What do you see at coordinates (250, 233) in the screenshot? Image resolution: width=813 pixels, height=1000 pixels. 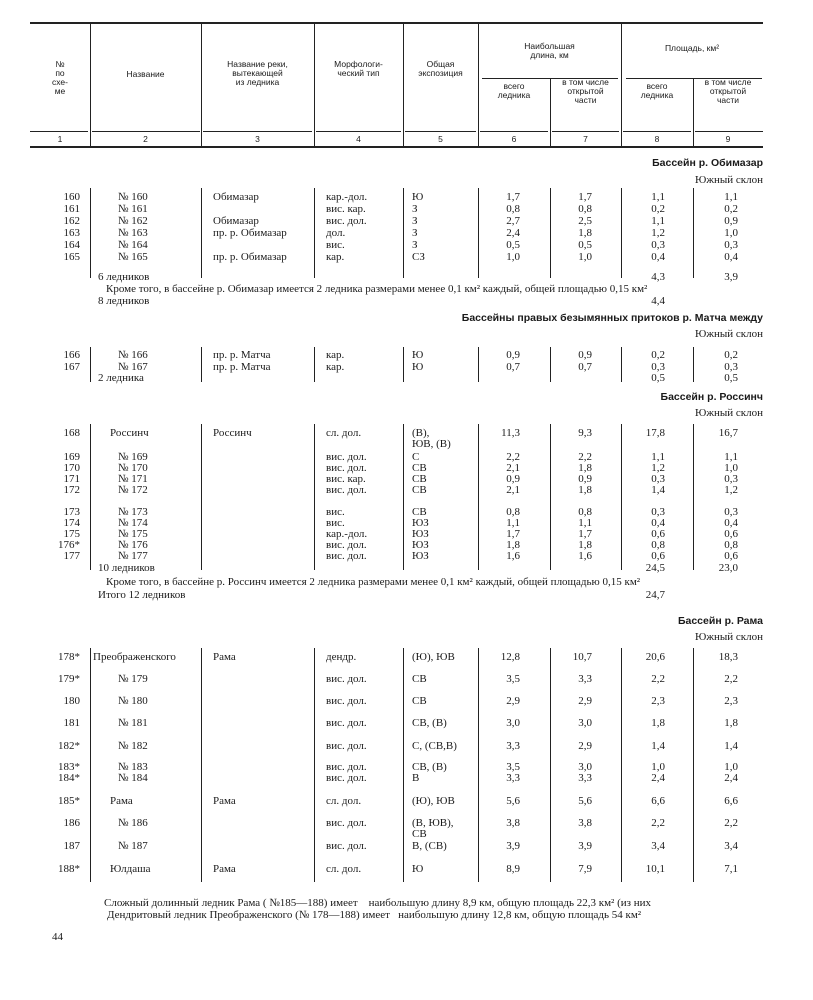 I see `cell-river: пр. р. Обимазар` at bounding box center [250, 233].